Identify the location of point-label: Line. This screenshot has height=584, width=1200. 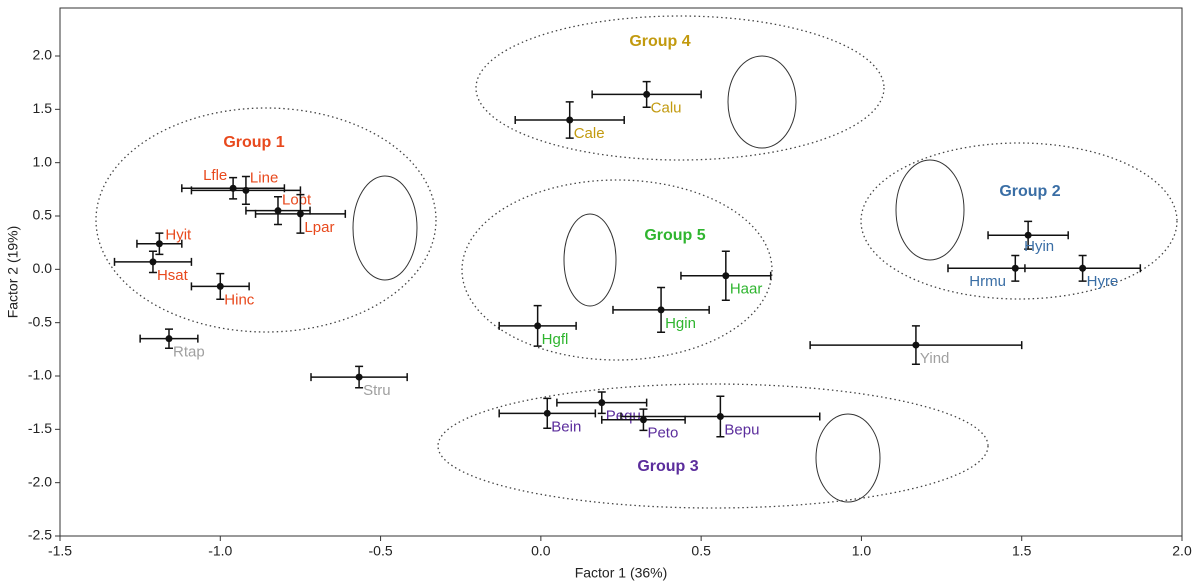
(264, 177).